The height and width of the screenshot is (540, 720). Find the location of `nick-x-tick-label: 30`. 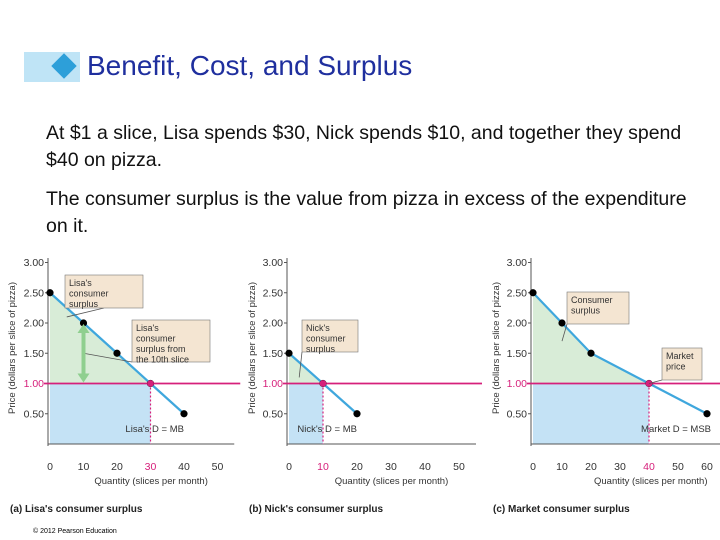

nick-x-tick-label: 30 is located at coordinates (391, 467).